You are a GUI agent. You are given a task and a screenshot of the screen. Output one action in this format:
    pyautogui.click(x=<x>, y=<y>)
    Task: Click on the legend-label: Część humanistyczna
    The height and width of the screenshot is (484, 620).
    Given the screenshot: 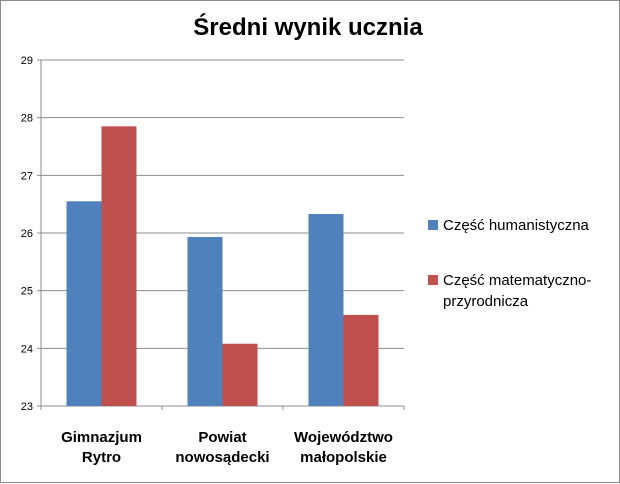 What is the action you would take?
    pyautogui.click(x=516, y=225)
    